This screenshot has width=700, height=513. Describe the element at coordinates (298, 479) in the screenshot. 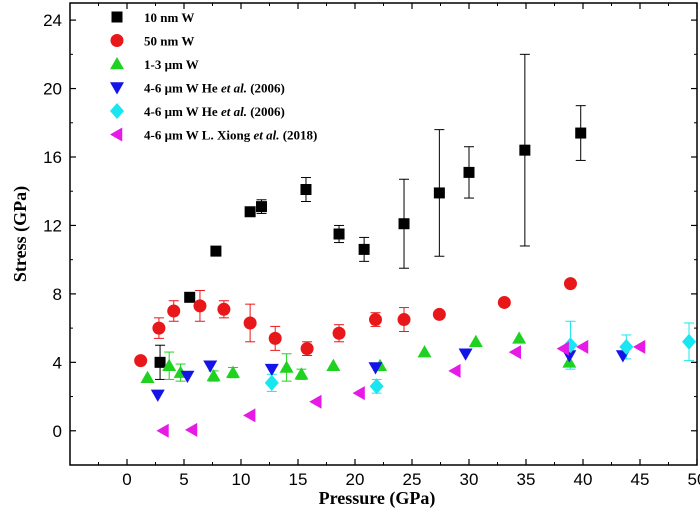

I see `x-tick-label: 15` at that location.